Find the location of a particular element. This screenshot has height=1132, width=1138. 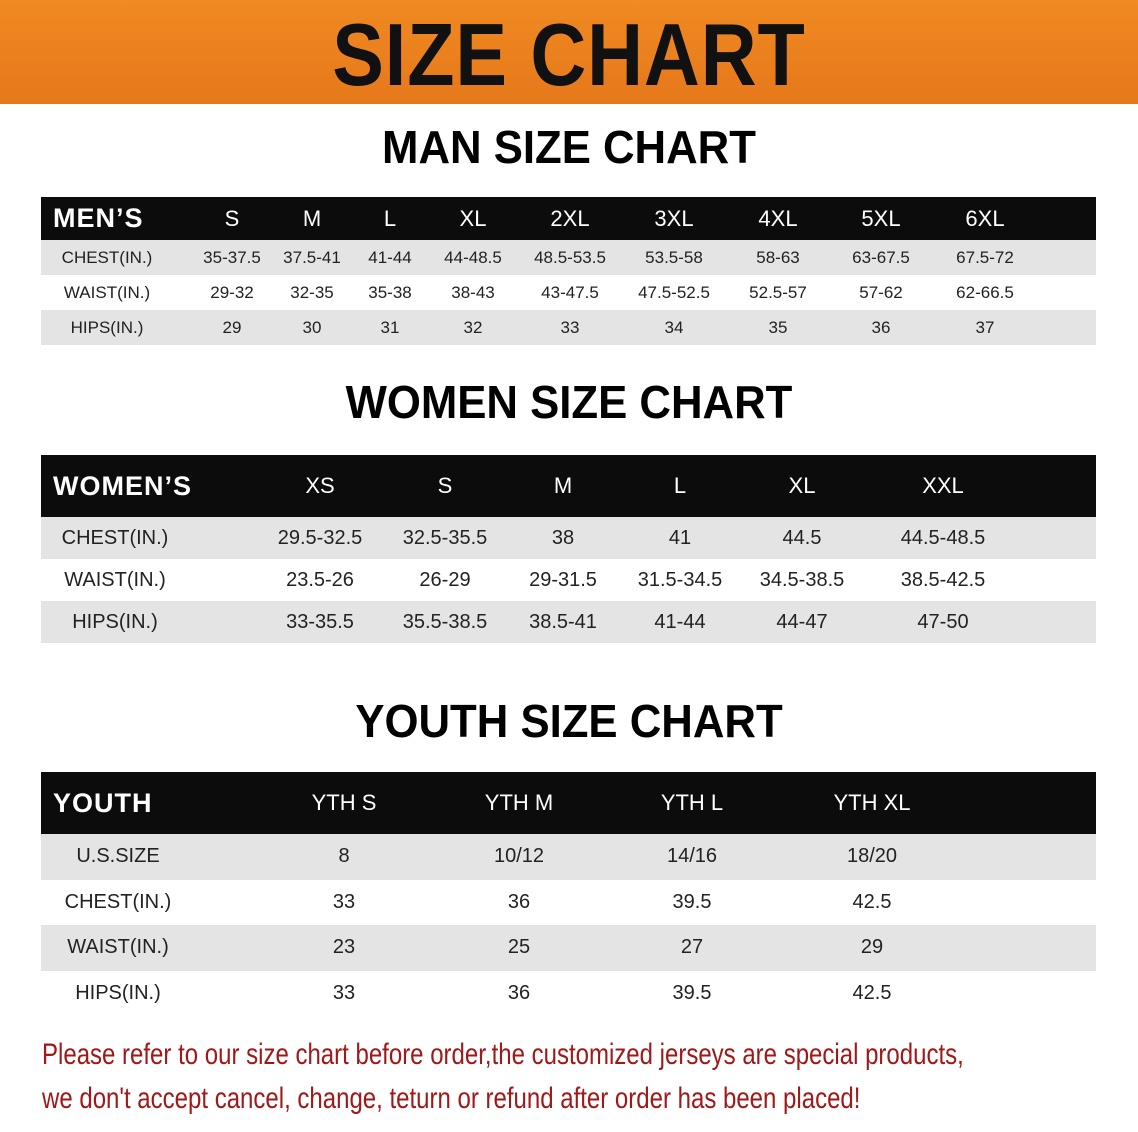

table-cell: 31 is located at coordinates (390, 327).